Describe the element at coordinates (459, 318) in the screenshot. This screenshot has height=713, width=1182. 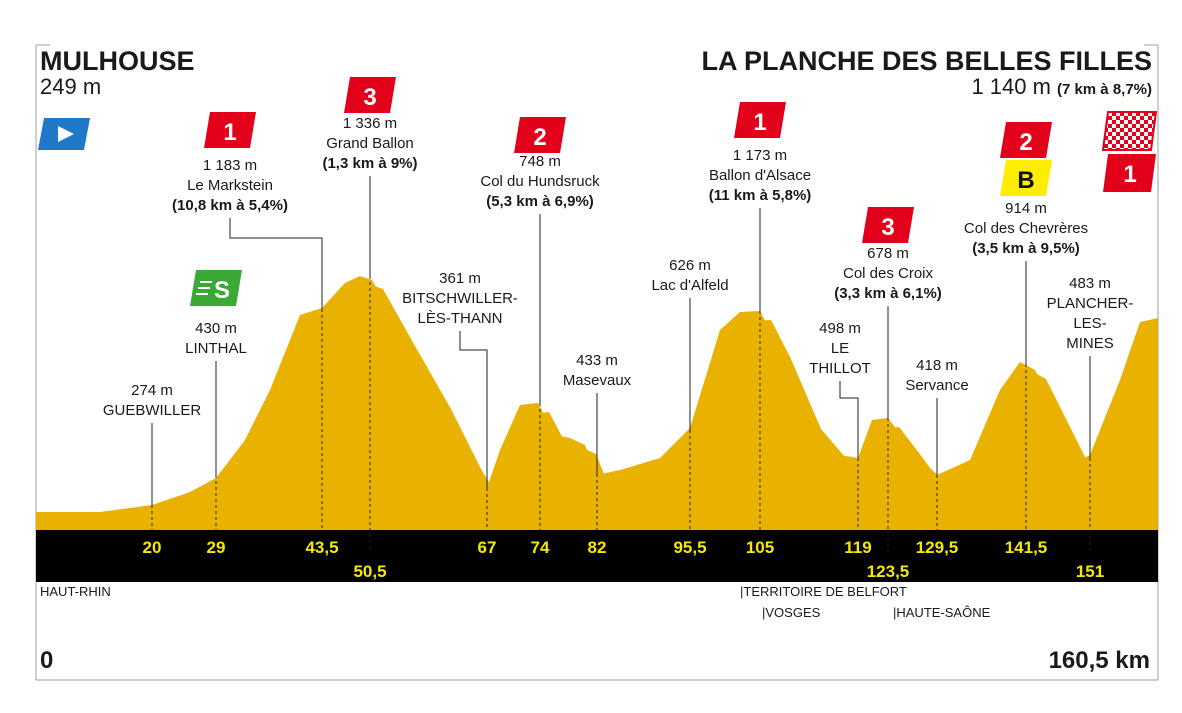
I see `place-name: LÈS-THANN` at that location.